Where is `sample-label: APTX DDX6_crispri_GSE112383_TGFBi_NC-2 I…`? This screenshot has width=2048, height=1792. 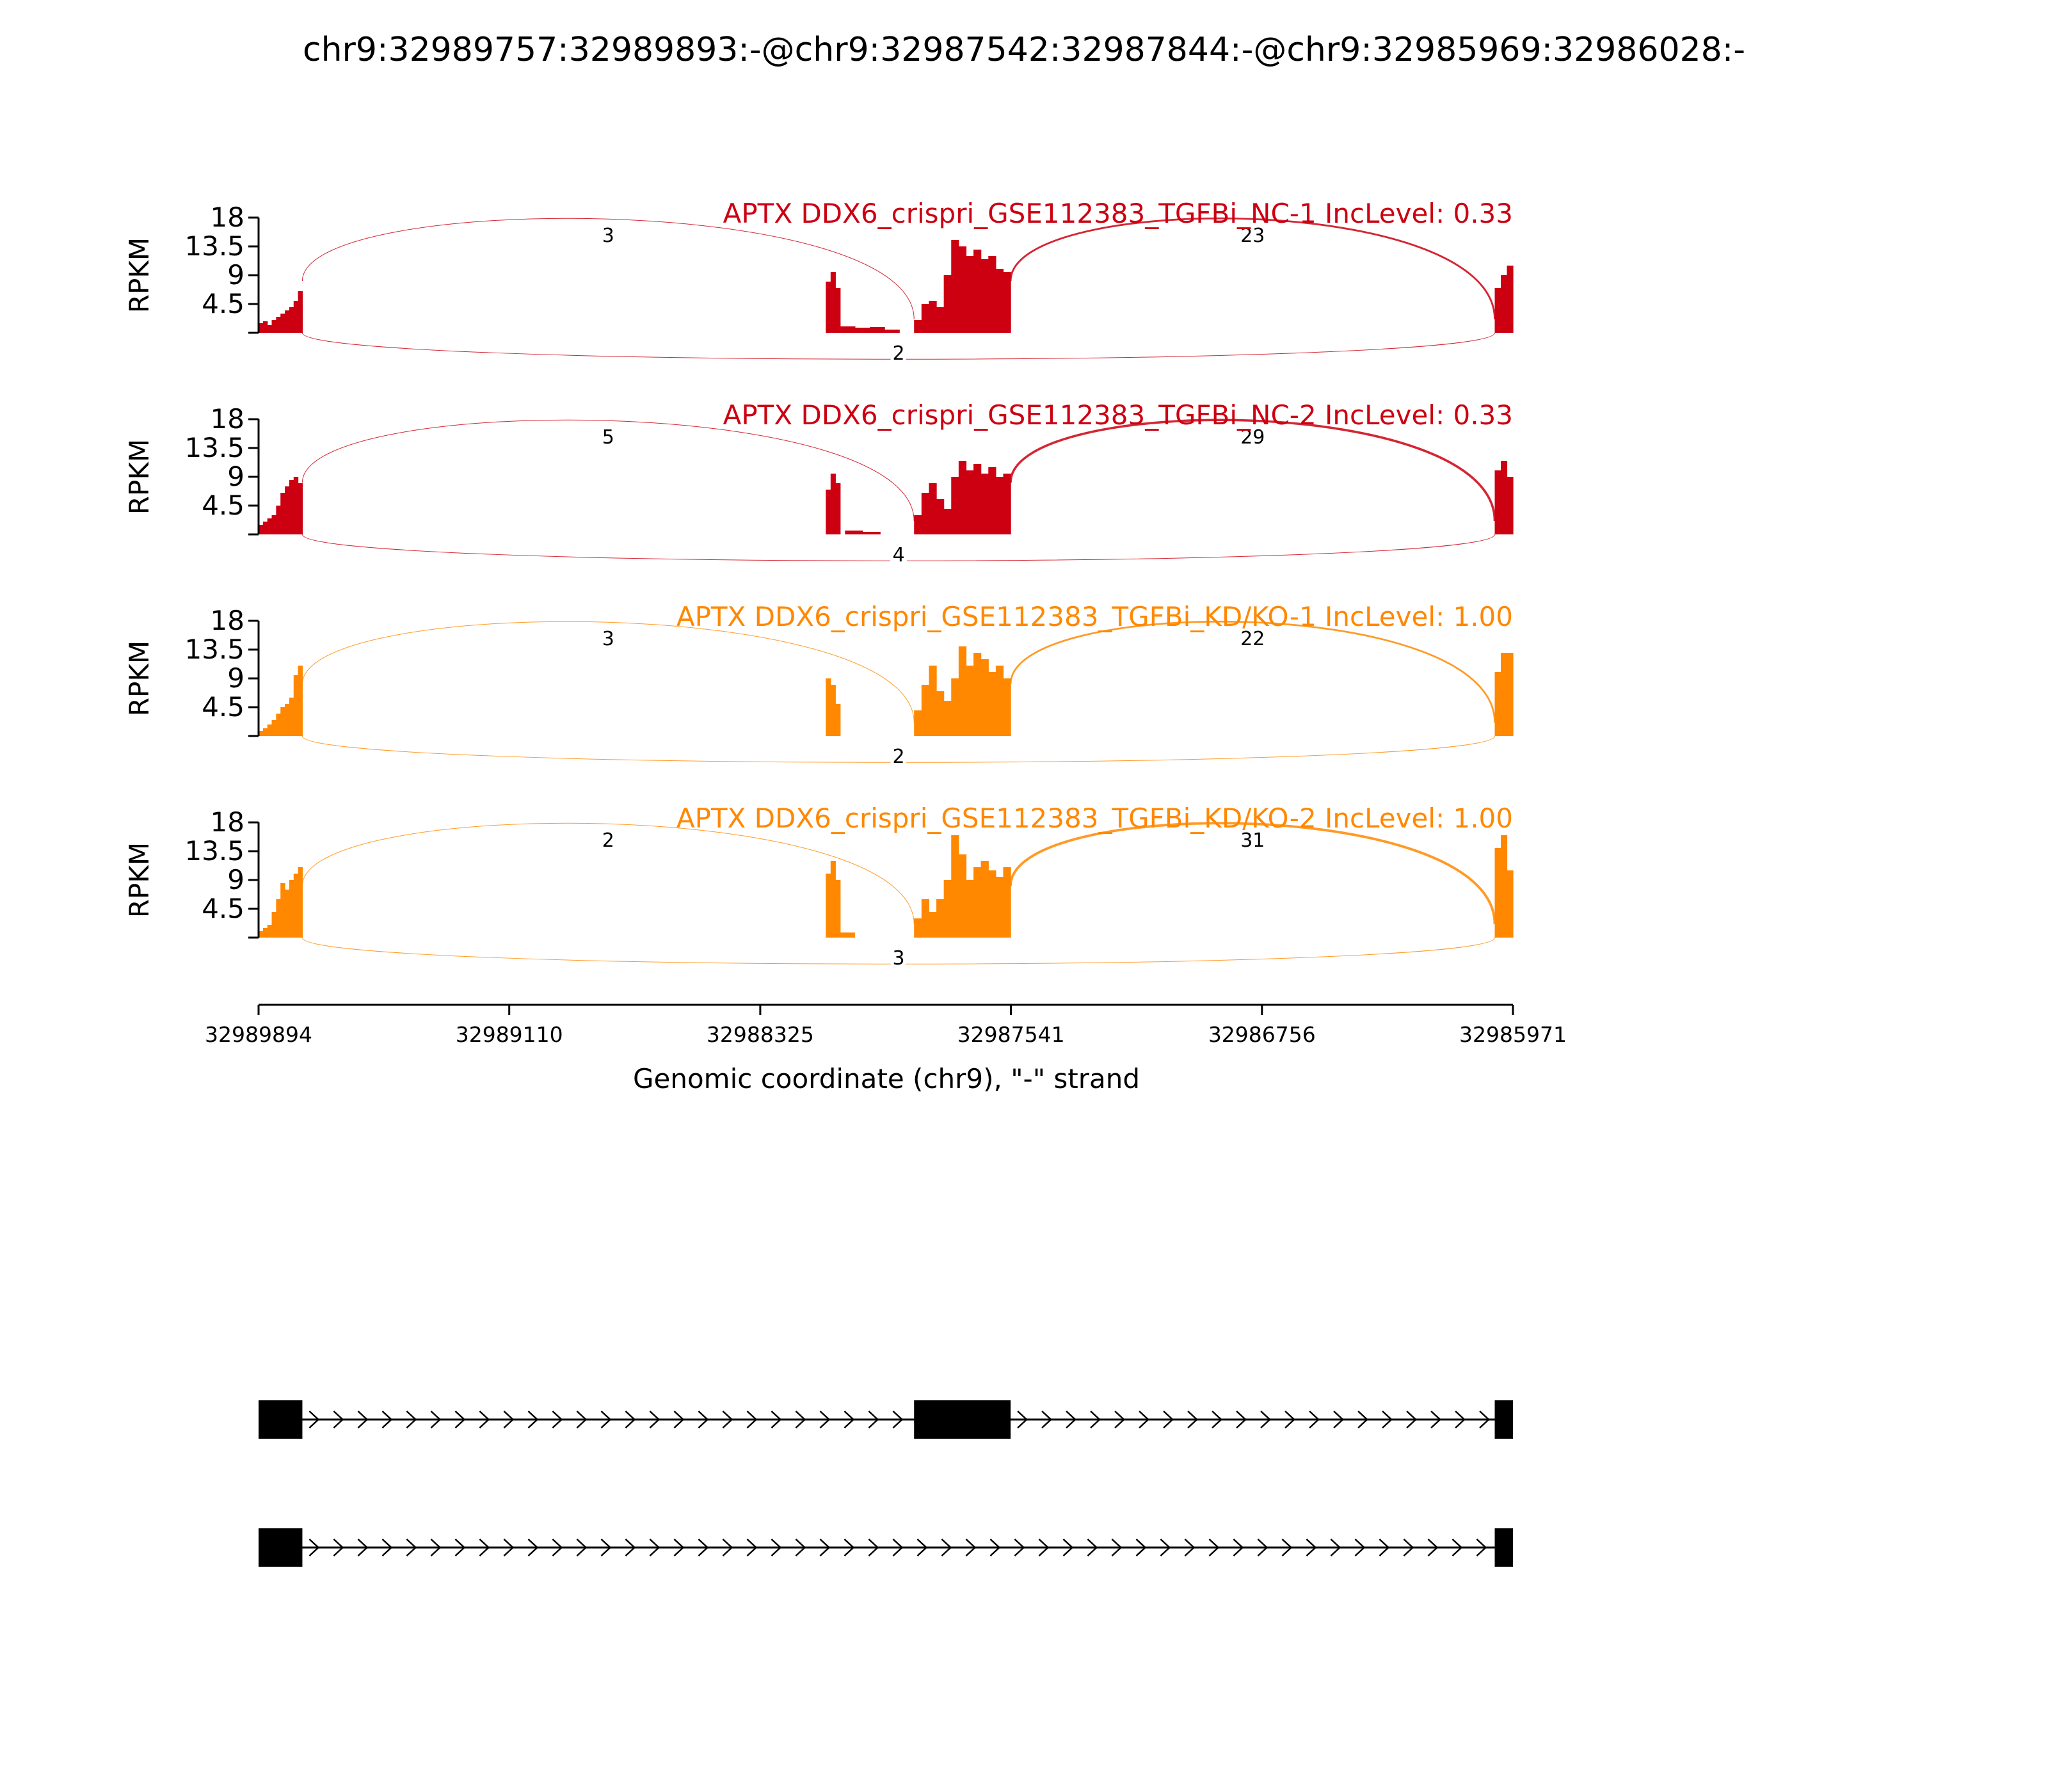
sample-label: APTX DDX6_crispri_GSE112383_TGFBi_NC-2 I… is located at coordinates (1118, 415).